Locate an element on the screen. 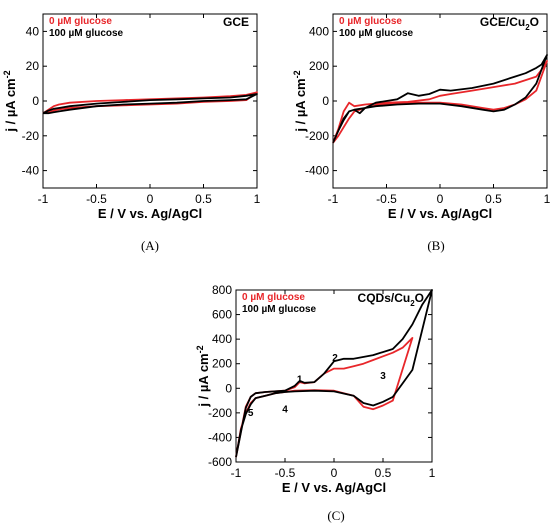 This screenshot has height=526, width=550. panel-label: (A) is located at coordinates (150, 245).